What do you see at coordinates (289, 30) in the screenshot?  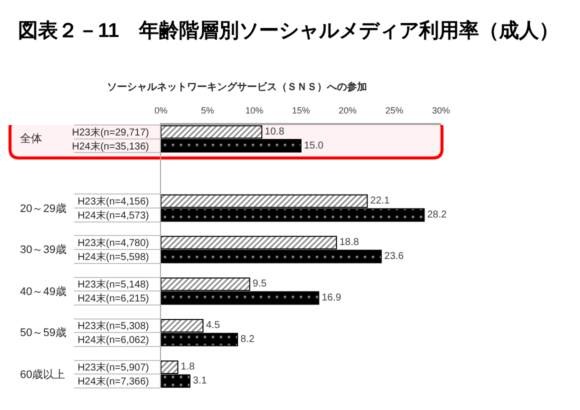 I see `chart-title: 図表２－11 年齢階層別ソーシャルメディア利用率（成人）` at bounding box center [289, 30].